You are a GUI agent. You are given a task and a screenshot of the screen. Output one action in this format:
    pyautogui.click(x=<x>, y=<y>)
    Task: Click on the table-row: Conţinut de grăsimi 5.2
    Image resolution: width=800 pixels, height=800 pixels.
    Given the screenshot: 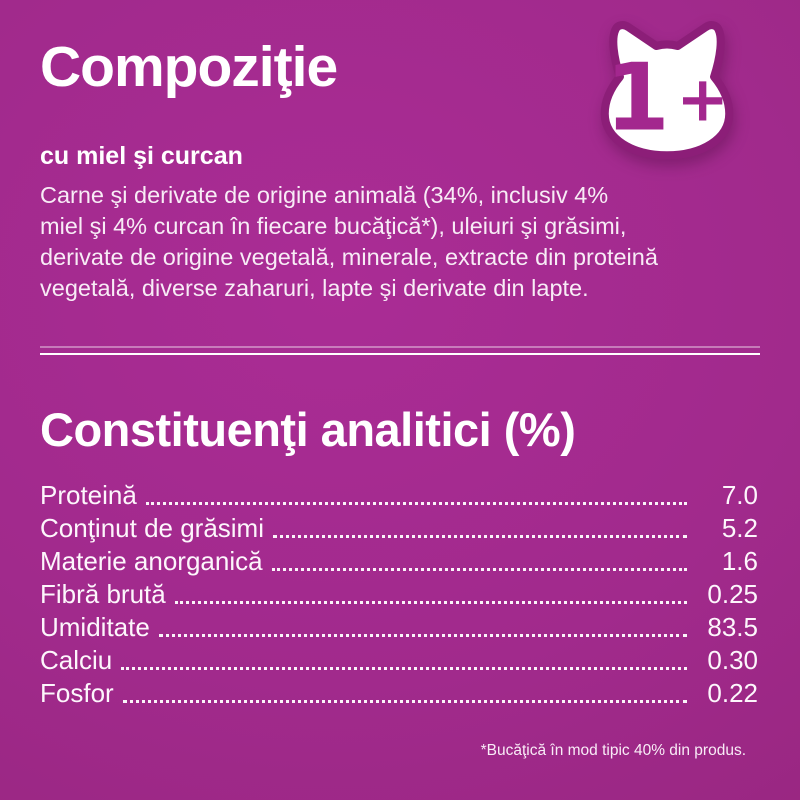 What is the action you would take?
    pyautogui.click(x=399, y=528)
    